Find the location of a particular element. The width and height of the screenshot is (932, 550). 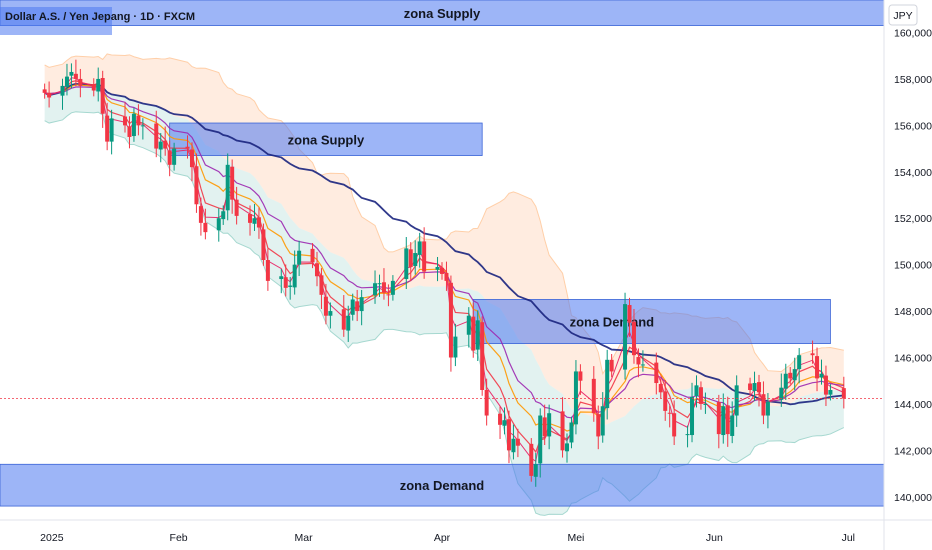

currency-label: JPY is located at coordinates (902, 16).